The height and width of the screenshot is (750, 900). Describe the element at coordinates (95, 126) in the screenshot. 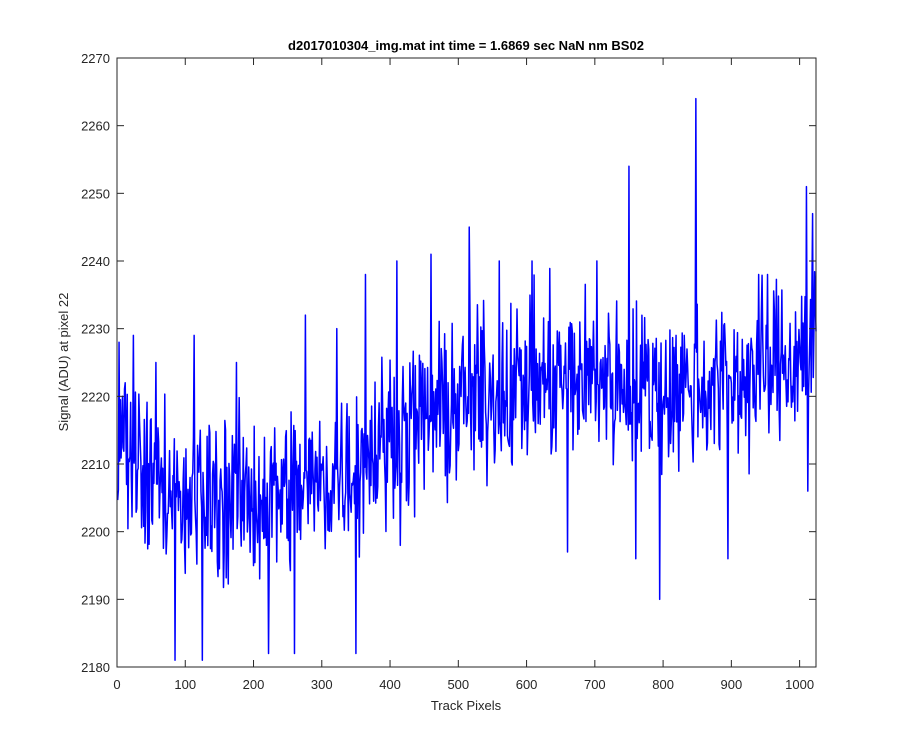

I see `y-tick-label: 2260` at that location.